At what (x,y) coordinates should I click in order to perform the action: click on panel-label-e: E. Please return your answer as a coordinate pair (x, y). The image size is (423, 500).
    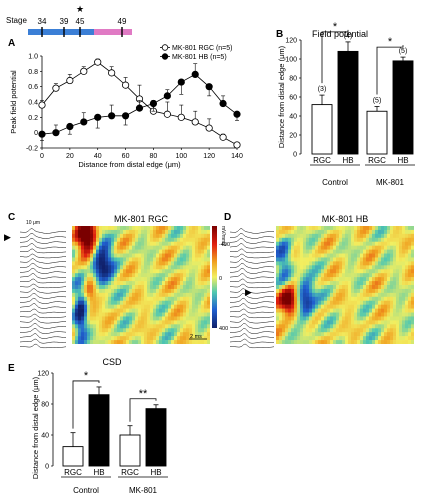
    Looking at the image, I should click on (11, 368).